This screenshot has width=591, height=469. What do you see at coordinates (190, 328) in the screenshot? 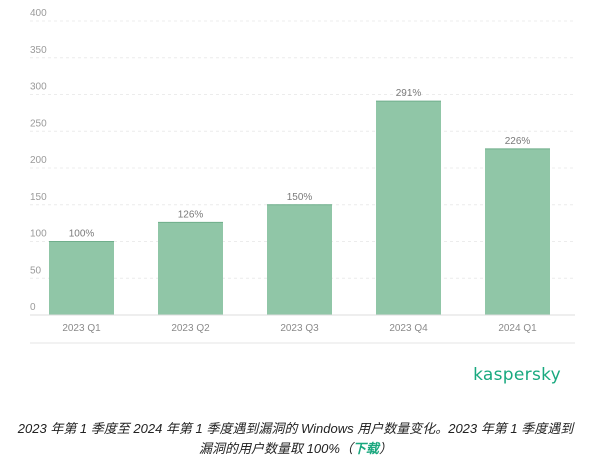
I see `x-tick-label: 2023 Q2` at bounding box center [190, 328].